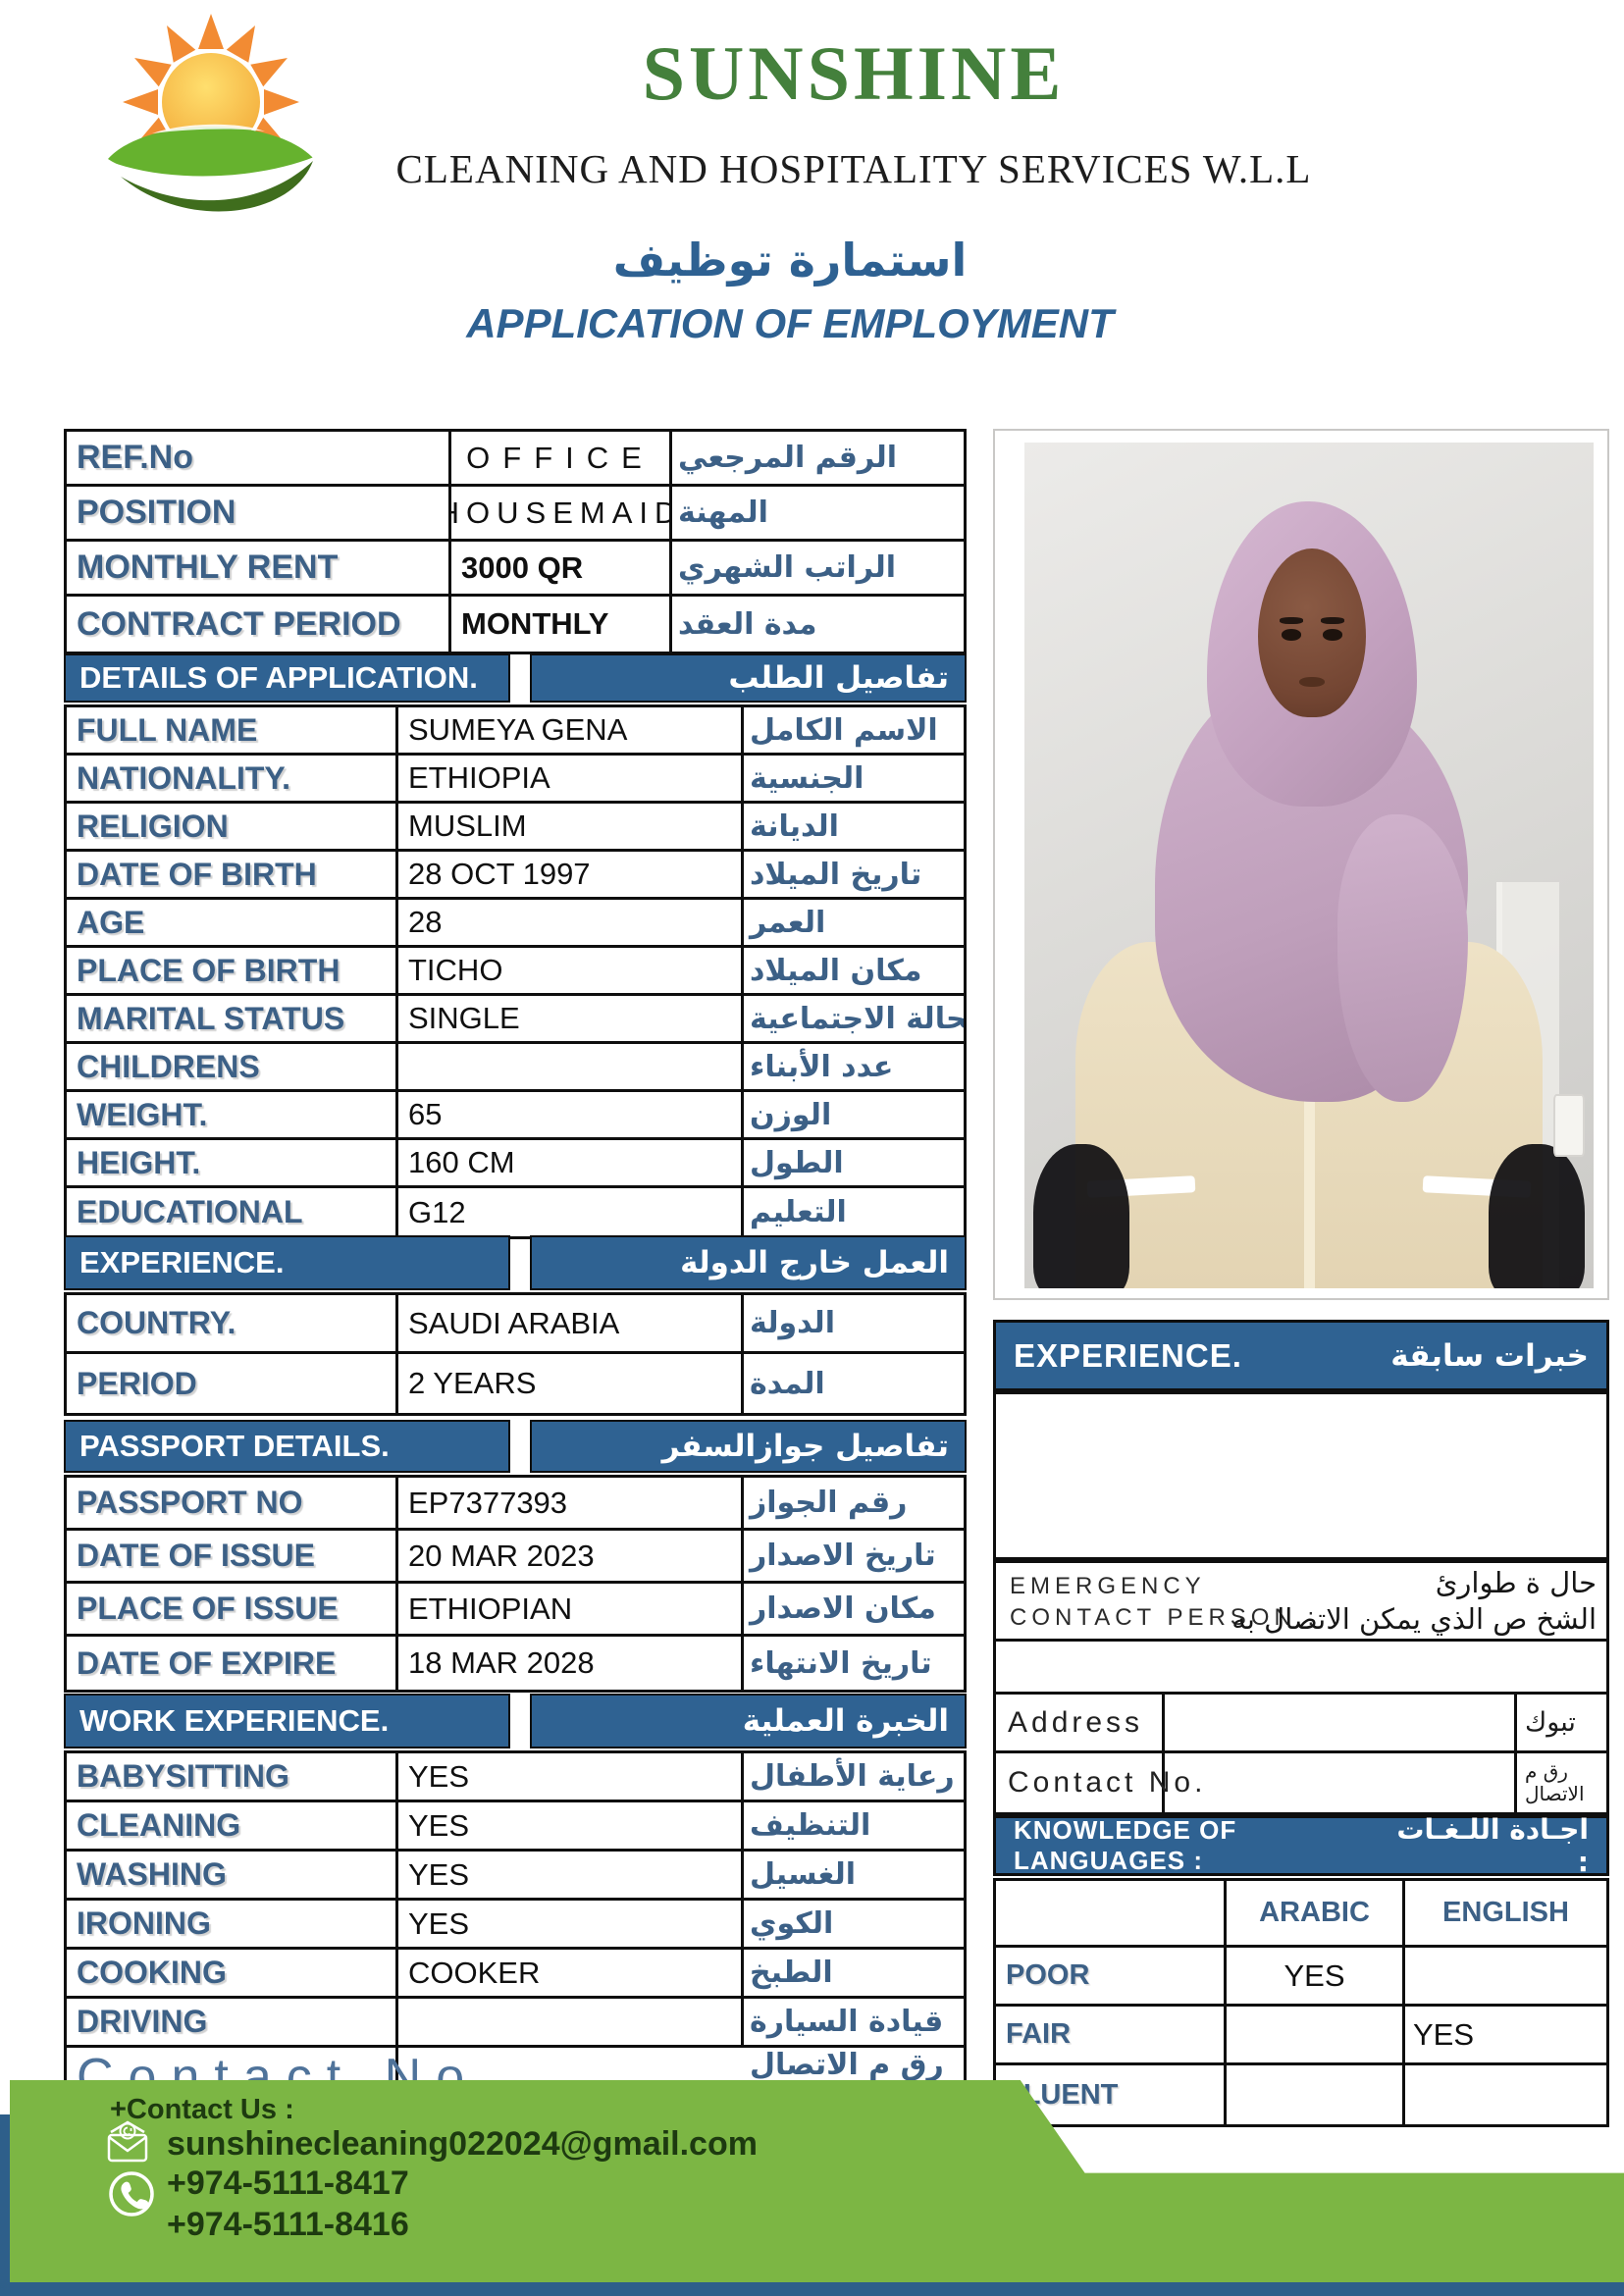 Image resolution: width=1624 pixels, height=2296 pixels. Describe the element at coordinates (843, 1556) in the screenshot. I see `field-label-arabic: تاريخ الاصدار` at that location.